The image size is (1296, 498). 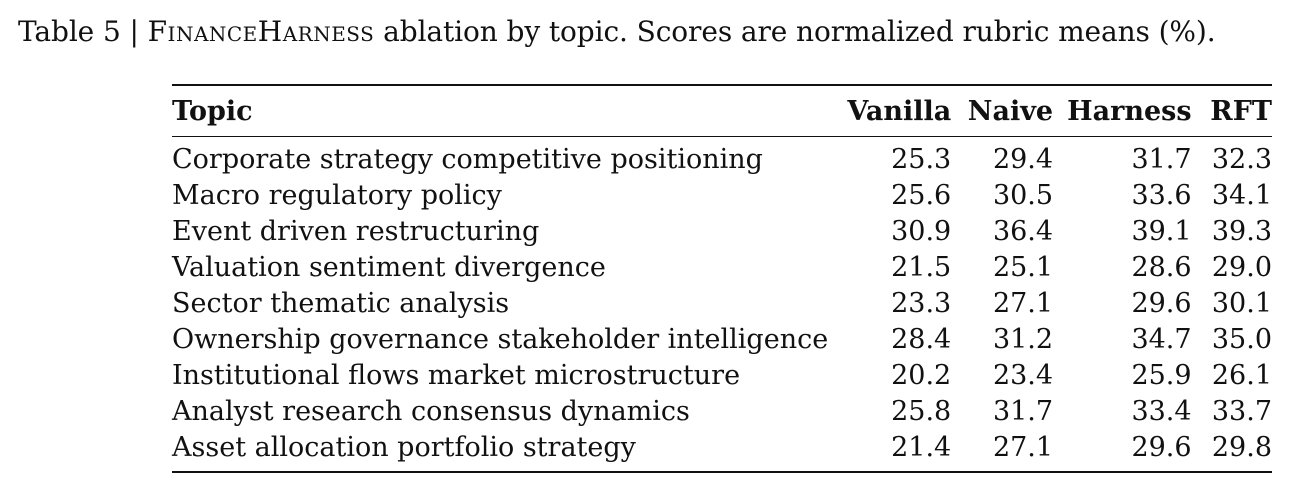 I want to click on rft-cell: 32.3, so click(x=1241, y=159).